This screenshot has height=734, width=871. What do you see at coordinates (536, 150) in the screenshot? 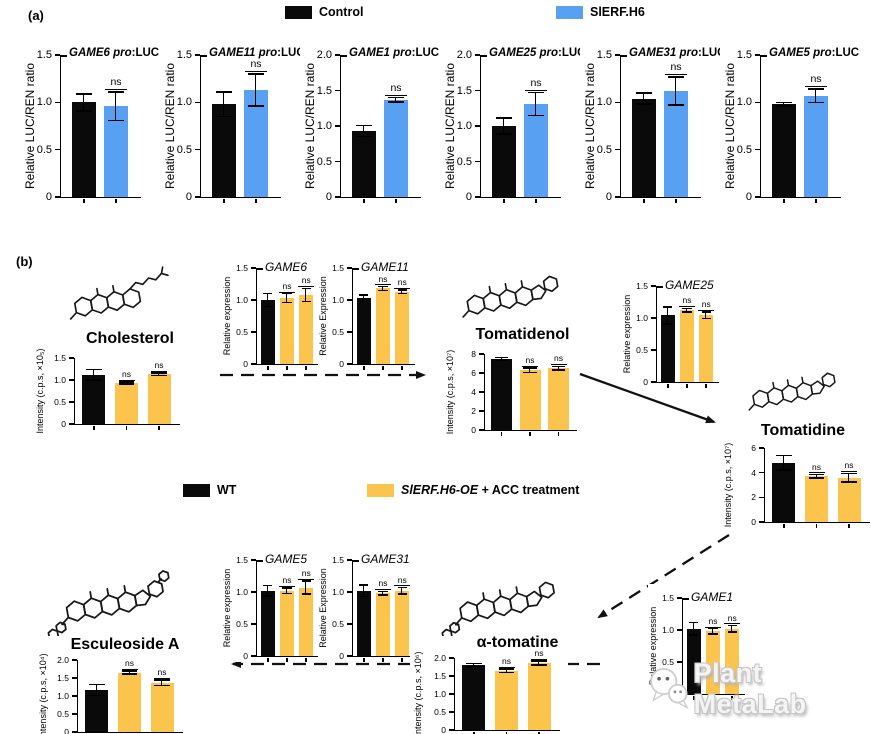
I see `bar-sierf_h6` at bounding box center [536, 150].